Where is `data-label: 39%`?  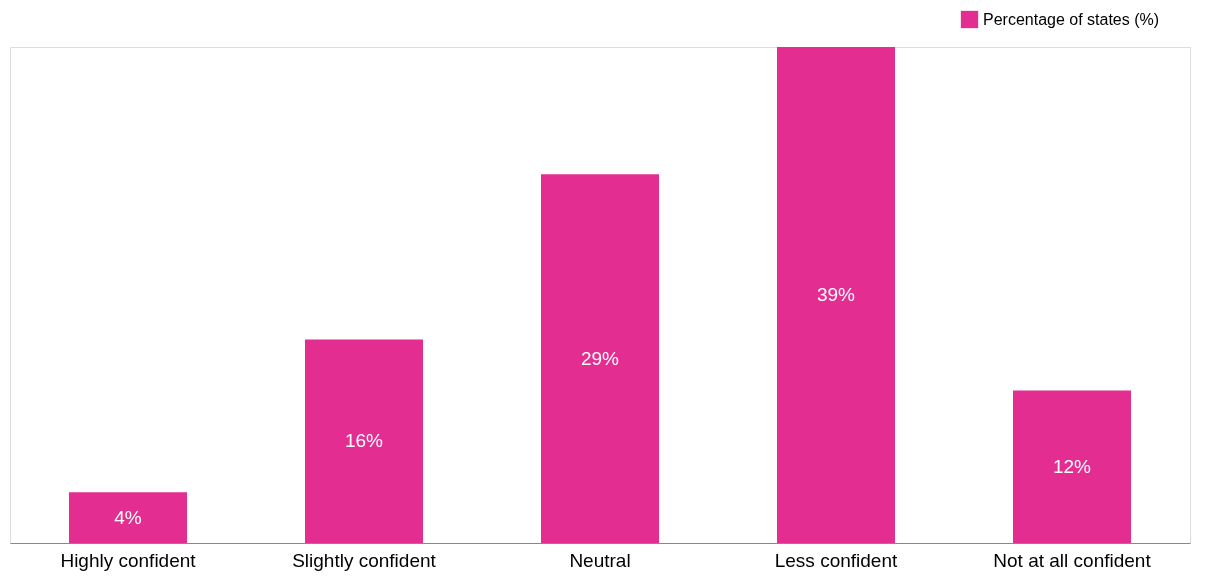
data-label: 39% is located at coordinates (836, 294).